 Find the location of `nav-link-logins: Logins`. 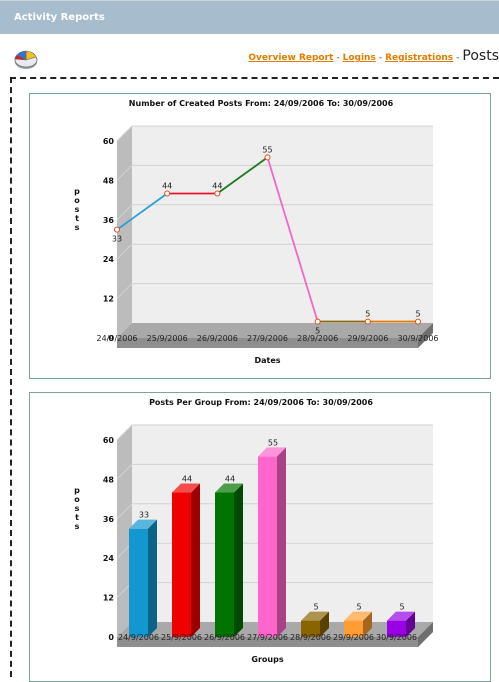

nav-link-logins: Logins is located at coordinates (359, 58).